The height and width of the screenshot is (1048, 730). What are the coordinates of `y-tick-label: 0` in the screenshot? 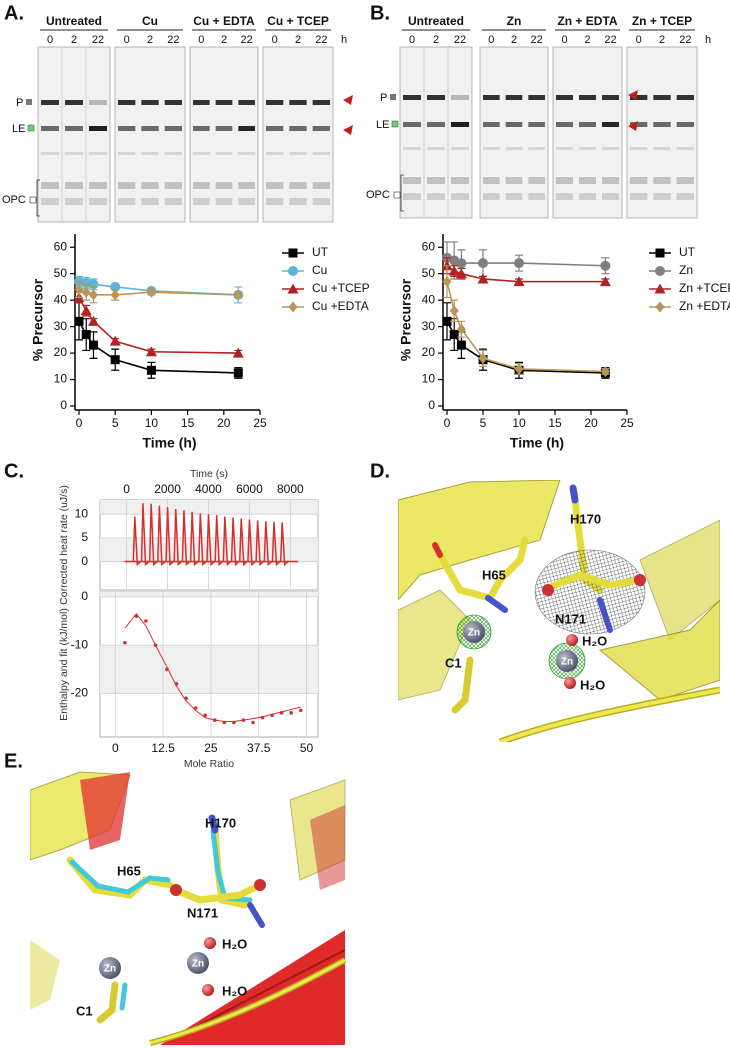 It's located at (84, 596).